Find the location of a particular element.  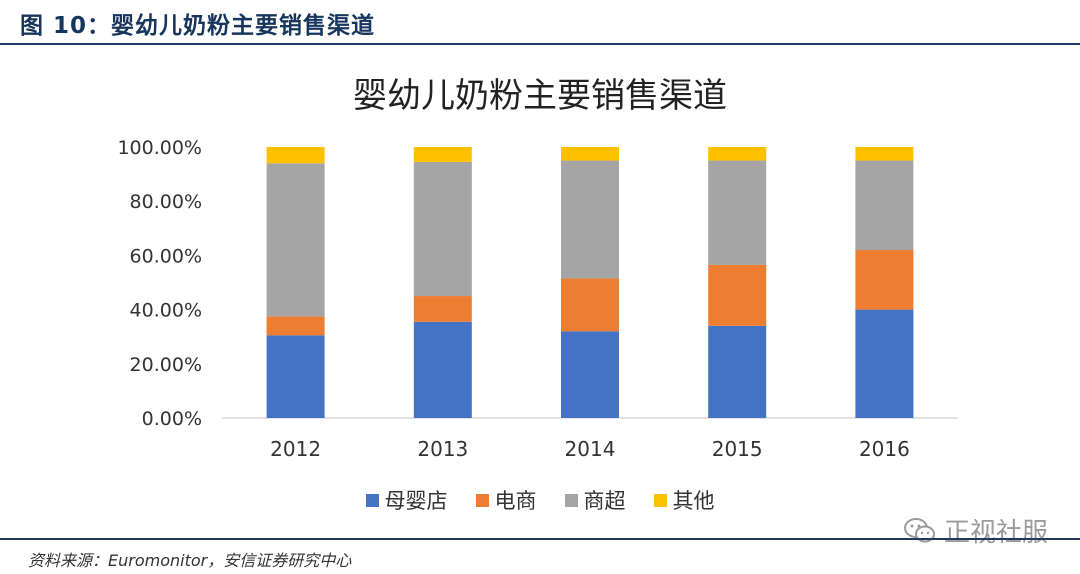

bar-segment-商超-2015 is located at coordinates (737, 212).